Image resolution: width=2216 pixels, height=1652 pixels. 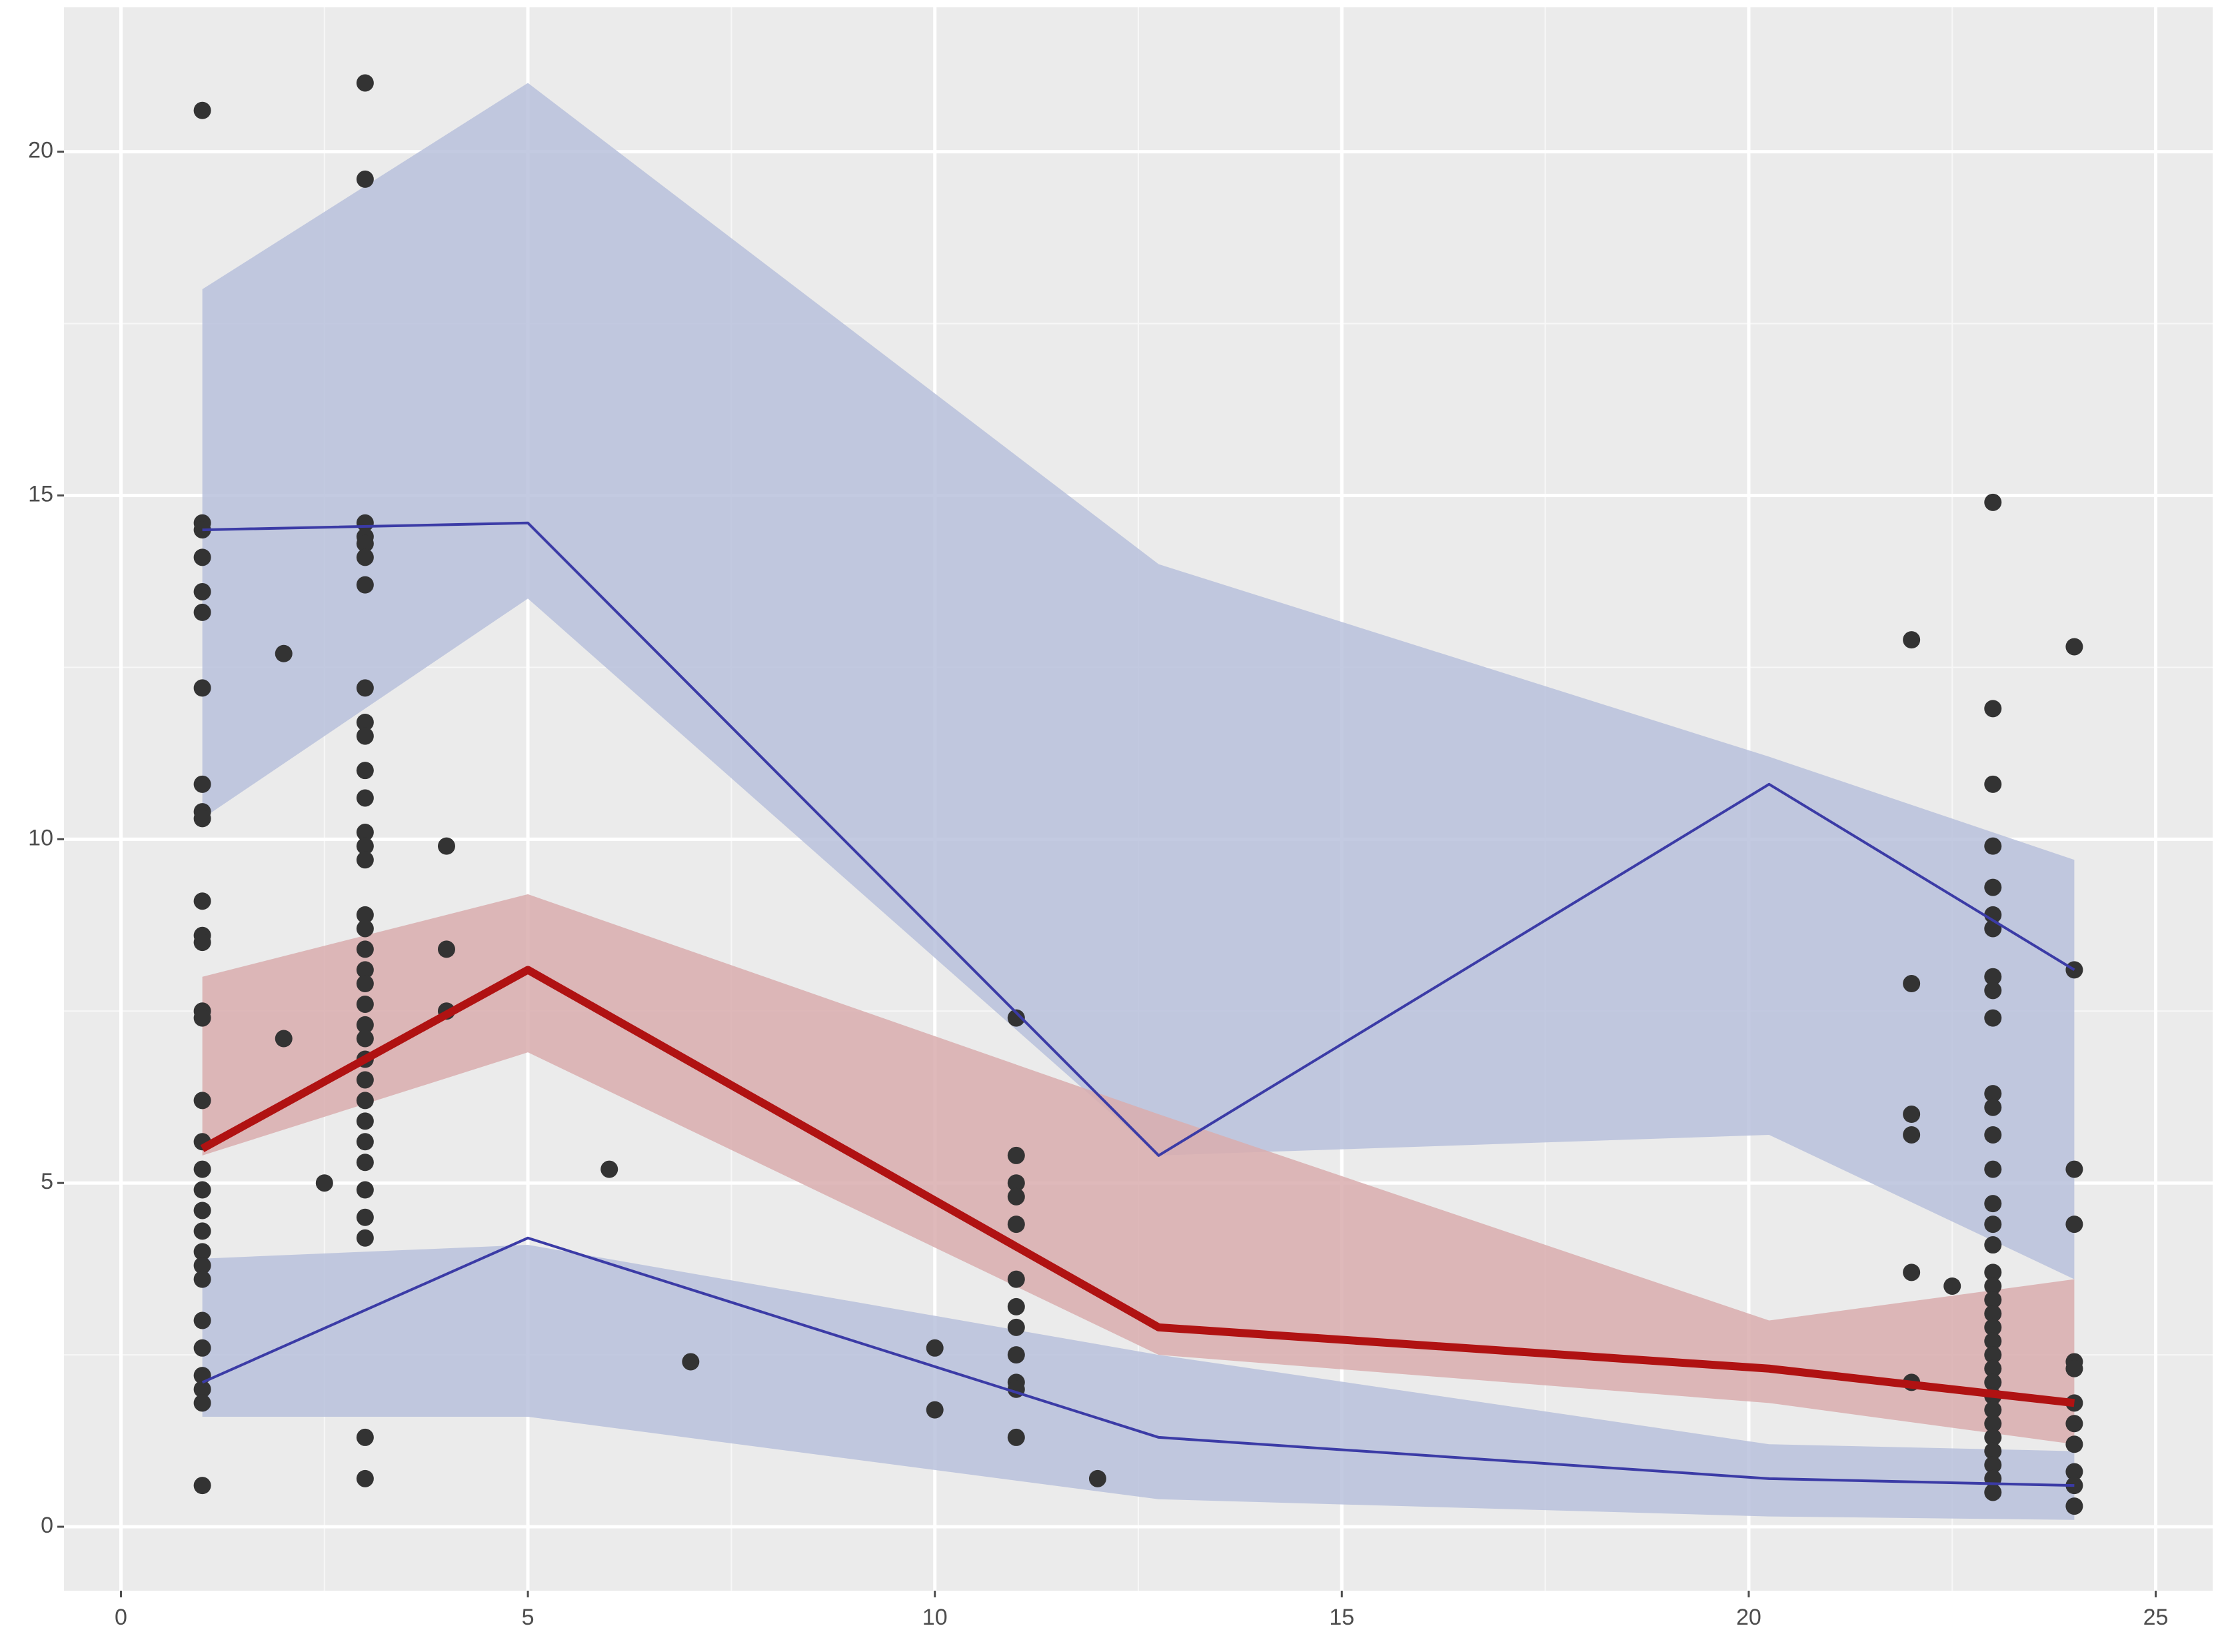 What do you see at coordinates (41, 493) in the screenshot?
I see `y-tick-label: 15` at bounding box center [41, 493].